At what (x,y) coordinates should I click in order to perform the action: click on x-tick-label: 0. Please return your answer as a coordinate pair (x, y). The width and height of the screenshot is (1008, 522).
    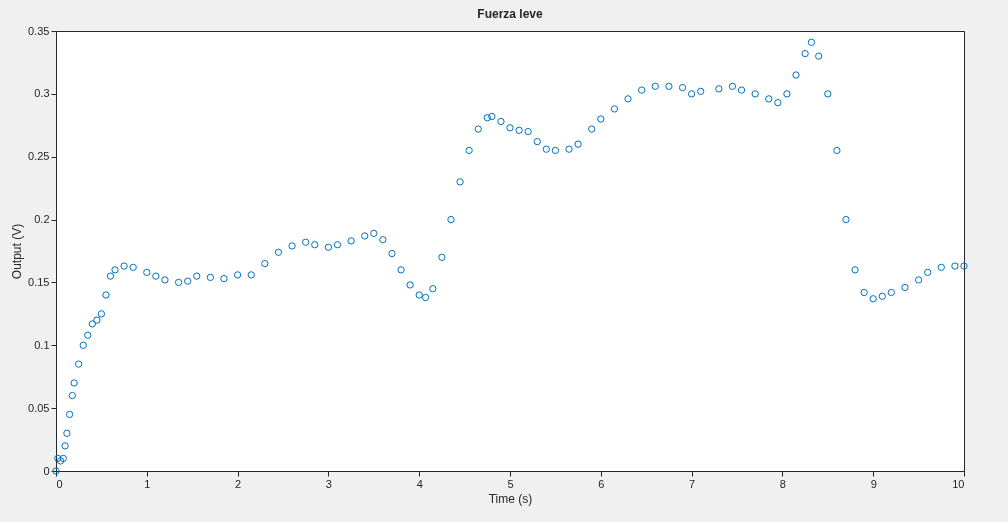
    Looking at the image, I should click on (59, 483).